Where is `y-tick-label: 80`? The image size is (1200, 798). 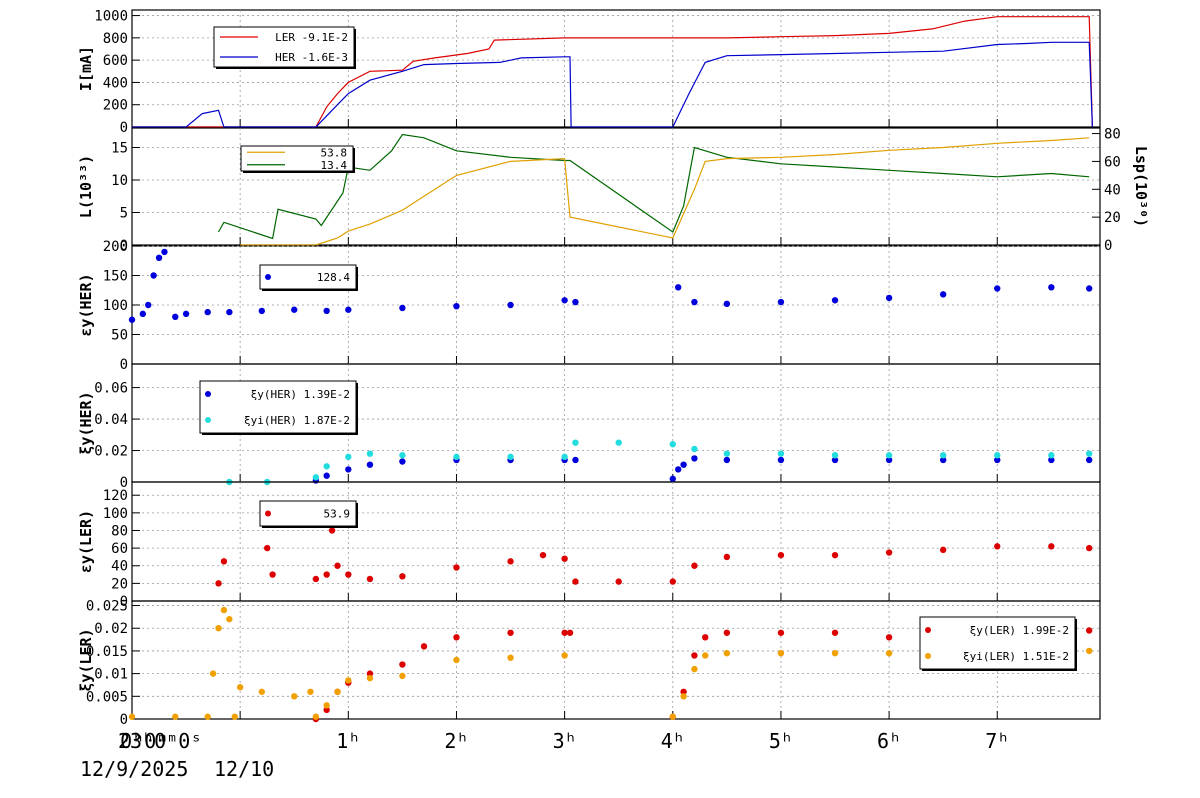
y-tick-label: 80 is located at coordinates (119, 531).